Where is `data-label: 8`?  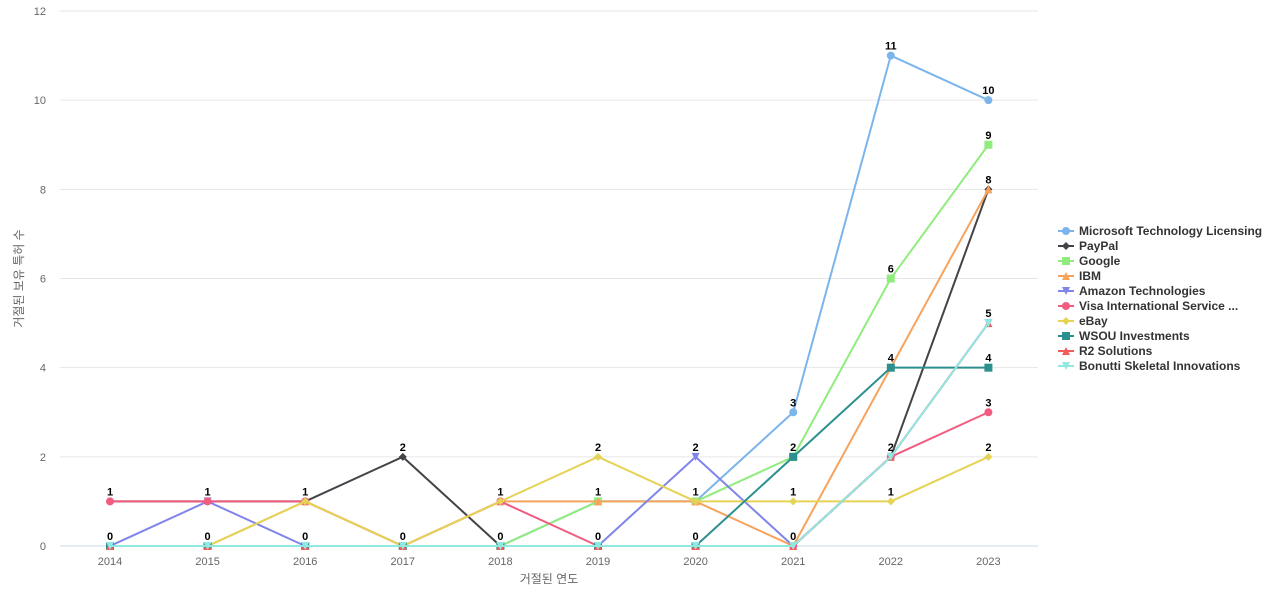
data-label: 8 is located at coordinates (988, 180).